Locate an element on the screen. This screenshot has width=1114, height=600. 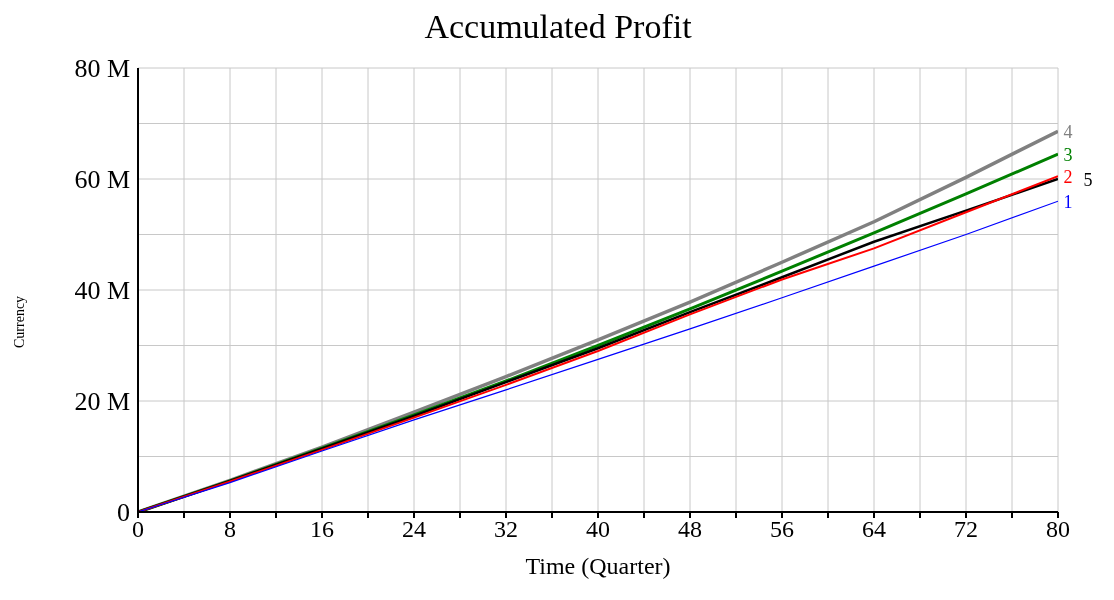
x-tick-label: 64 is located at coordinates (874, 529).